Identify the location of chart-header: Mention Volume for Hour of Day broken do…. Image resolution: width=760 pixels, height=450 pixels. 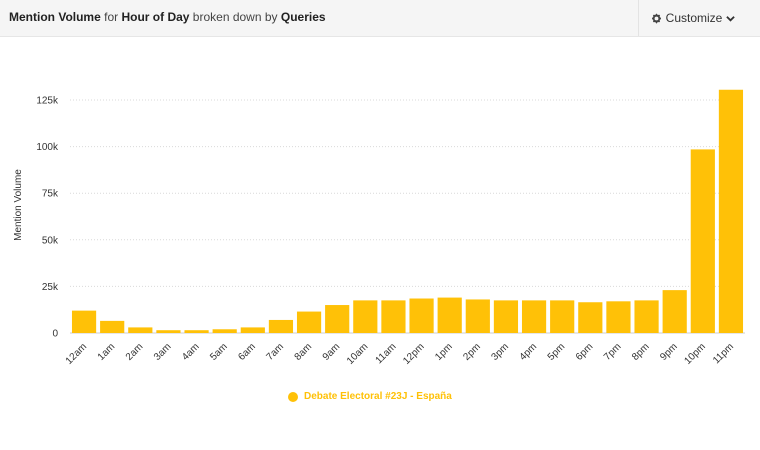
(380, 18).